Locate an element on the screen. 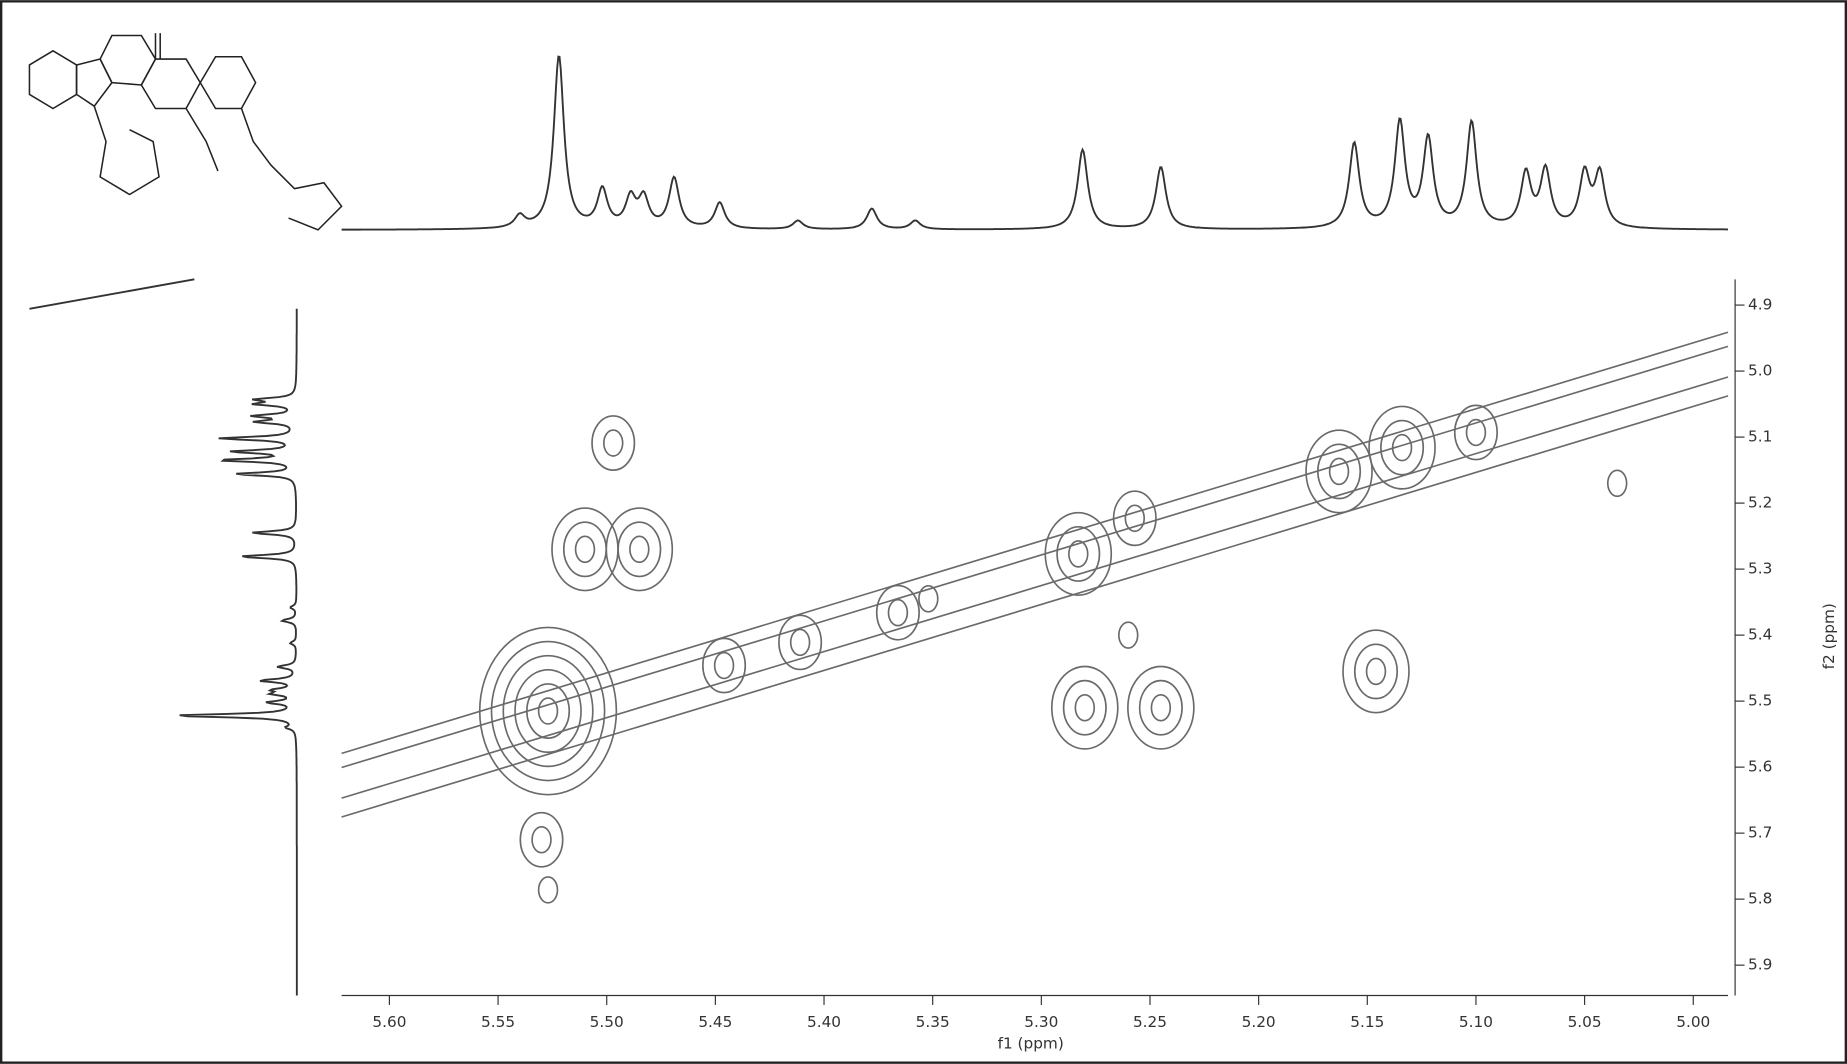  x-tick-label: 5.00 is located at coordinates (1693, 1022).